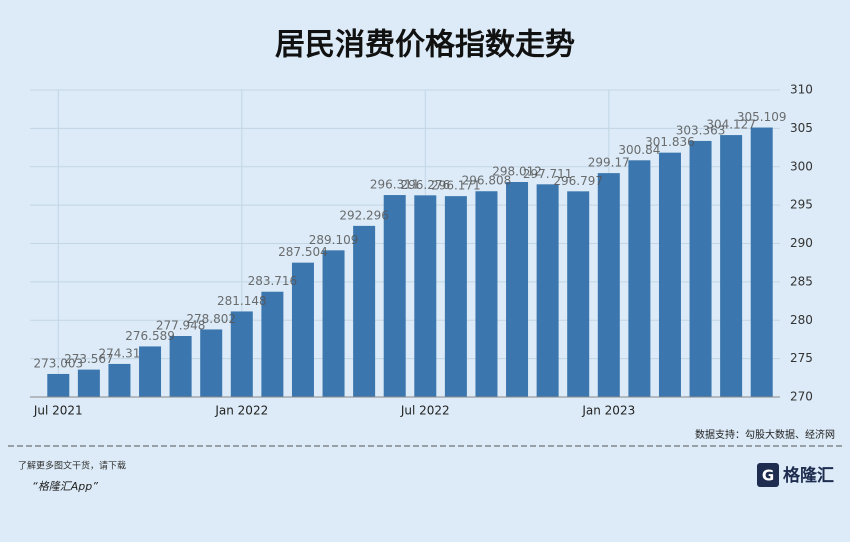 This screenshot has width=850, height=542. What do you see at coordinates (609, 163) in the screenshot?
I see `value-label: 299.17` at bounding box center [609, 163].